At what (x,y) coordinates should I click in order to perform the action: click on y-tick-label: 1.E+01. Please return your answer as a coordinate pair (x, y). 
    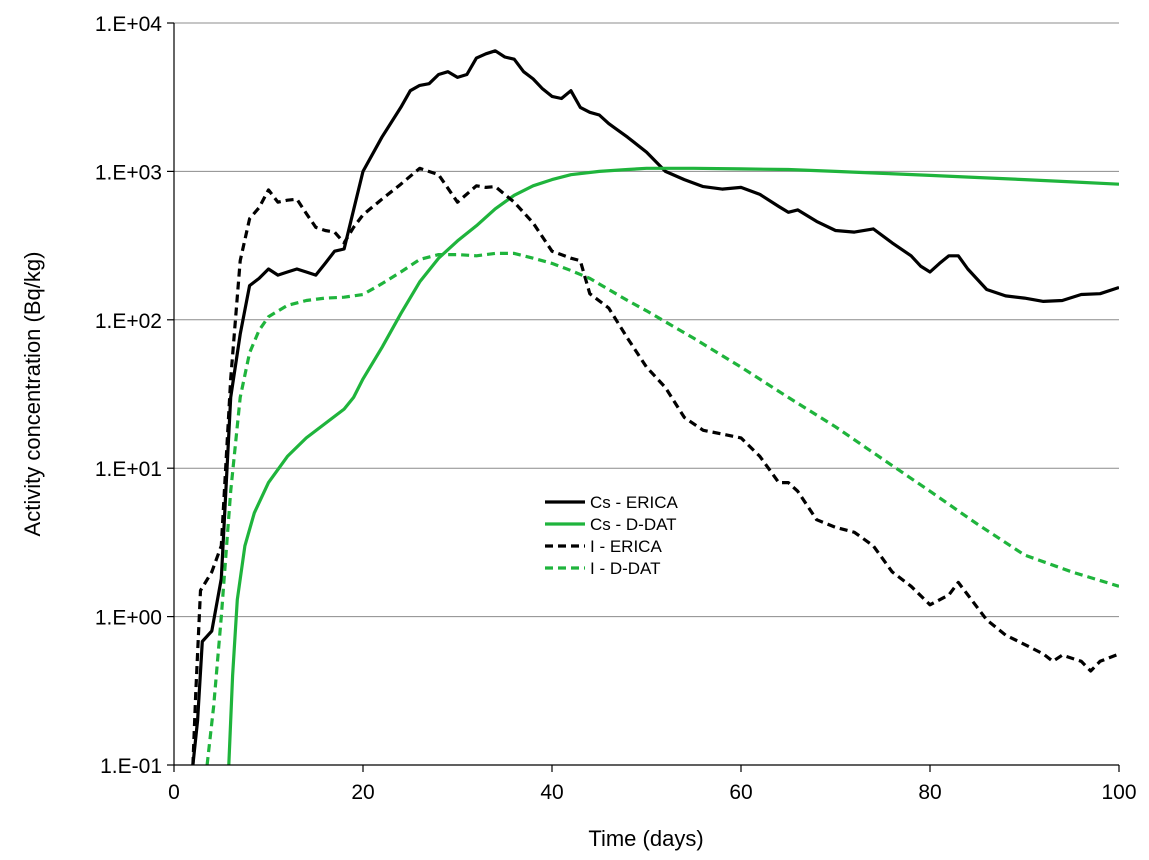
    Looking at the image, I should click on (128, 469).